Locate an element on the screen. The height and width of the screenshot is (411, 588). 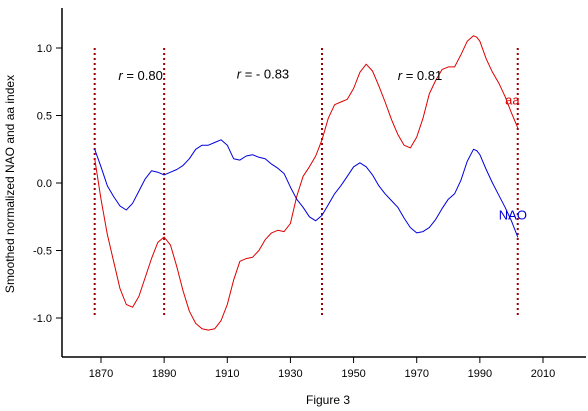
y-tick-label: 1.0 is located at coordinates (44, 49).